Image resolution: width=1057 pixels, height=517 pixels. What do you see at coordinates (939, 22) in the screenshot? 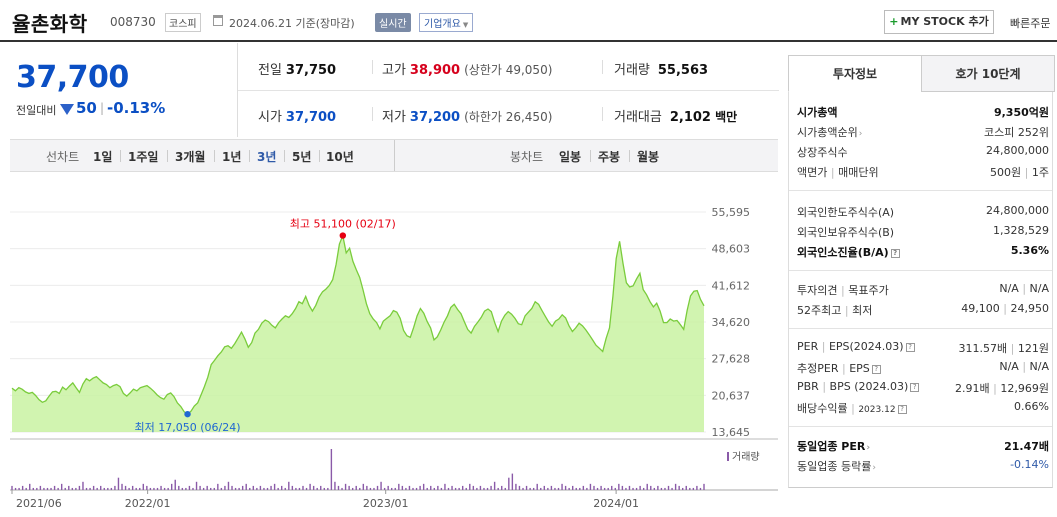
I see `add-mystock-button: + MY STOCK 추가` at bounding box center [939, 22].